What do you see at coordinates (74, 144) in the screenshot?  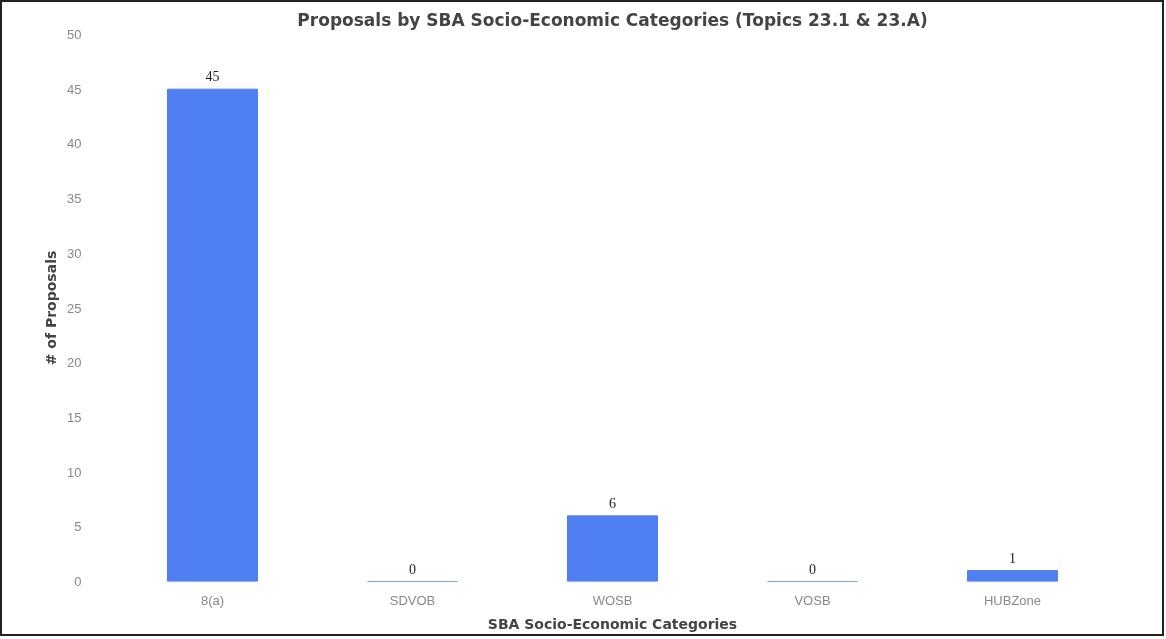 I see `y-tick-label: 40` at bounding box center [74, 144].